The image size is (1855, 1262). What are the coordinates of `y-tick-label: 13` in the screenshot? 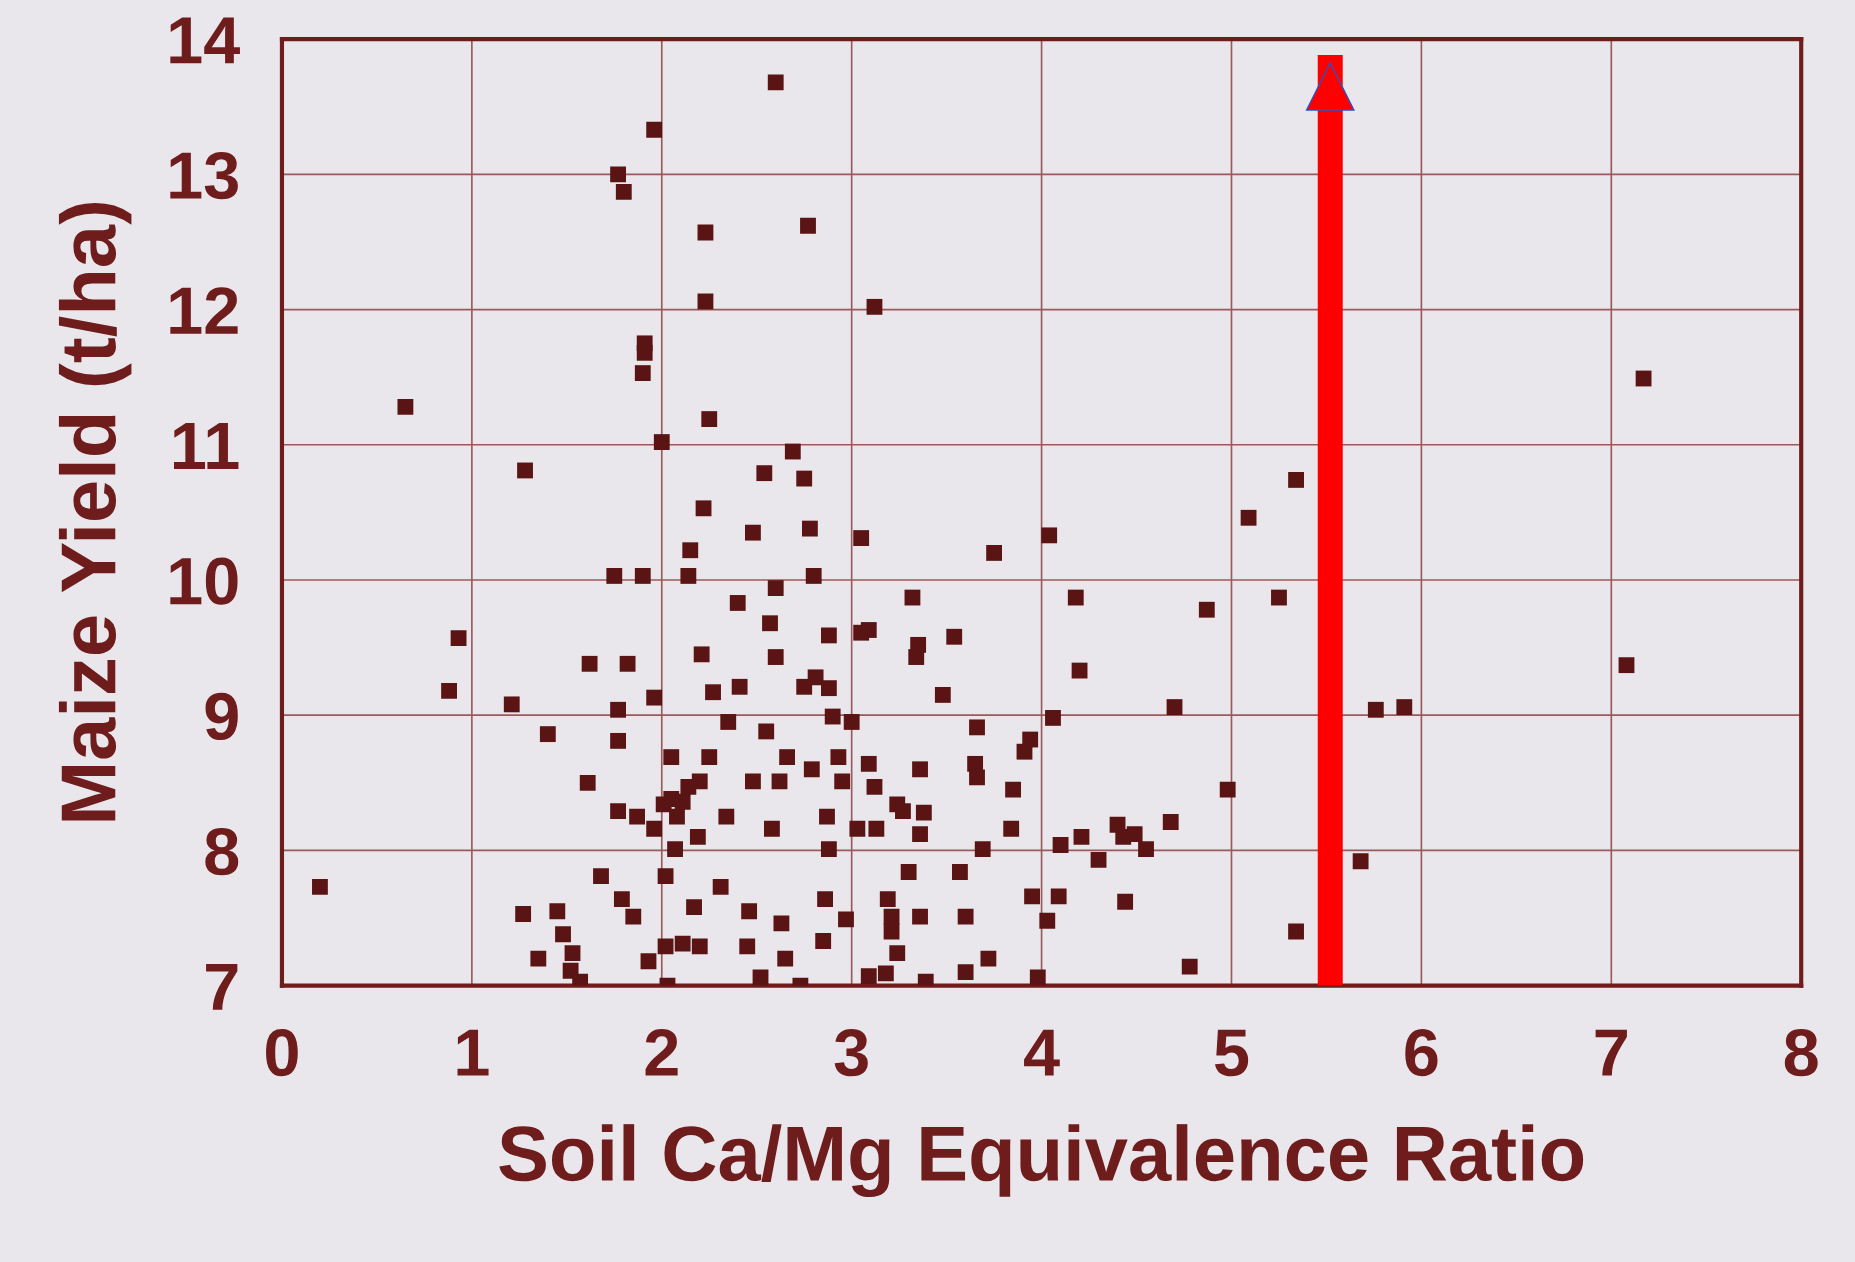 It's located at (204, 175).